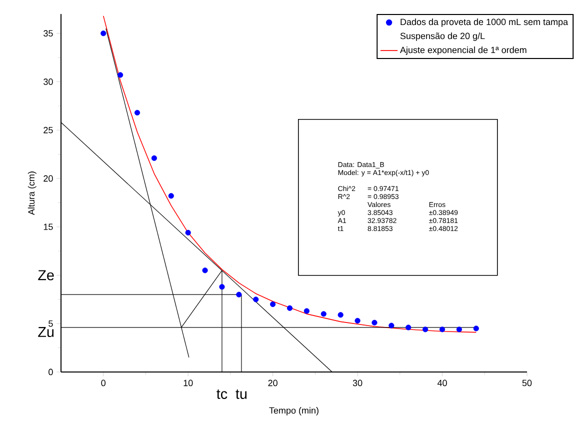 Image resolution: width=574 pixels, height=430 pixels. I want to click on y-axis-title: Altura (cm), so click(32, 193).